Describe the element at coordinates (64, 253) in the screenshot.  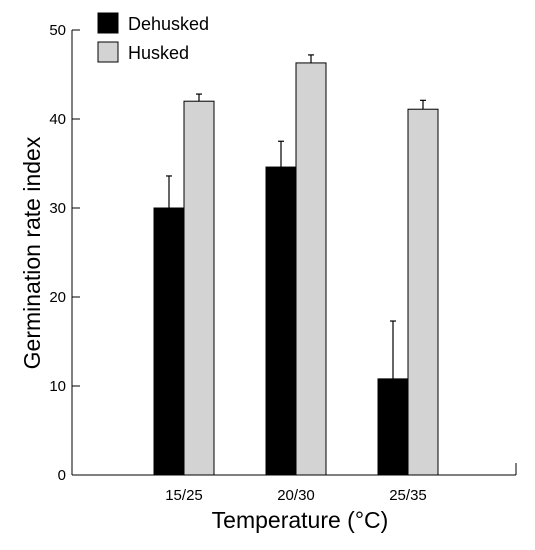
I see `y-ticks: 0 10 20 30 40 50` at that location.